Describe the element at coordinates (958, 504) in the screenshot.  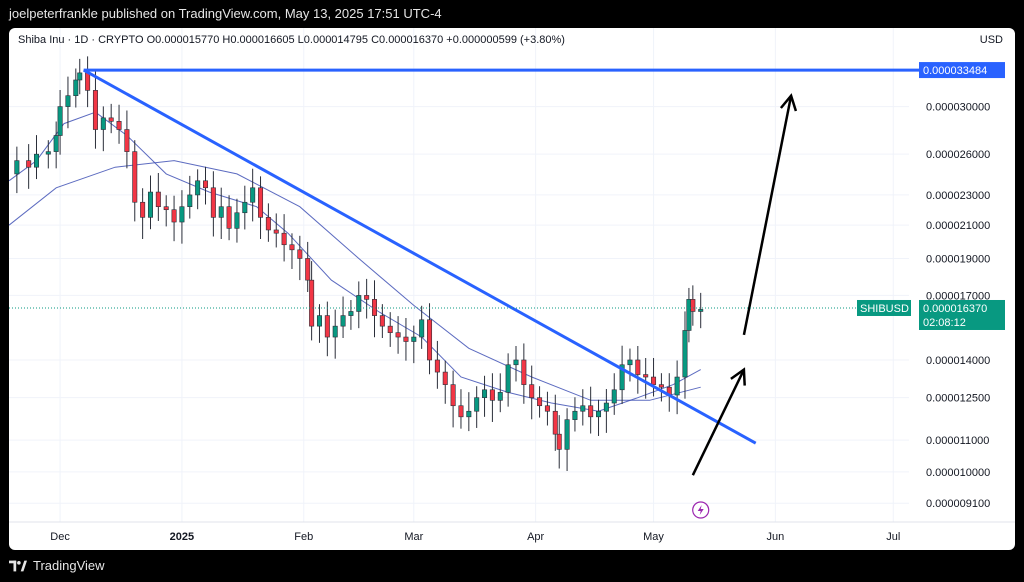
I see `price-tick-label: 0.000009100` at that location.